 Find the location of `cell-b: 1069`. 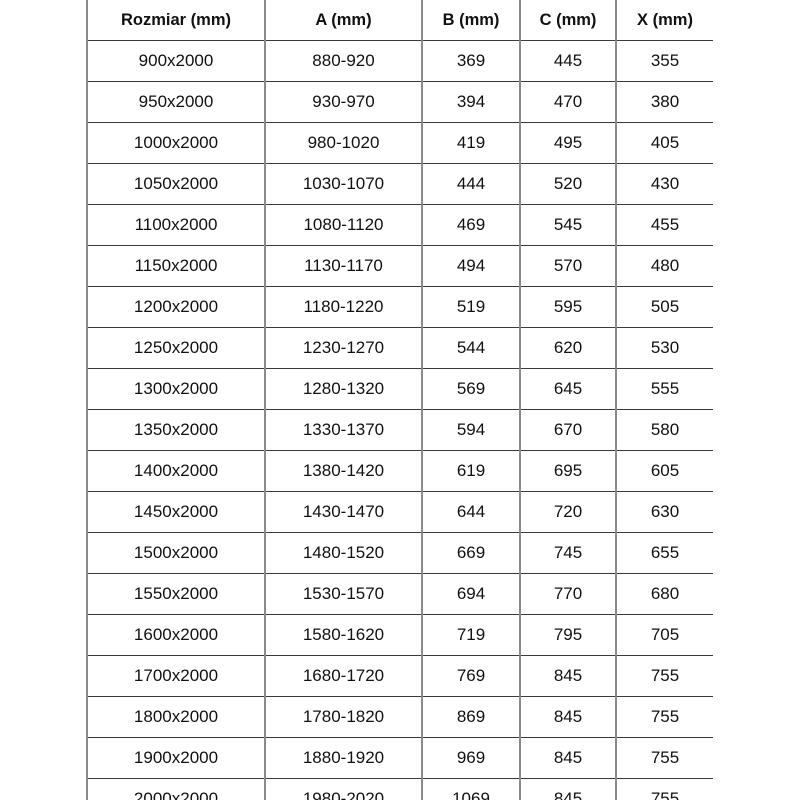

cell-b: 1069 is located at coordinates (471, 789).